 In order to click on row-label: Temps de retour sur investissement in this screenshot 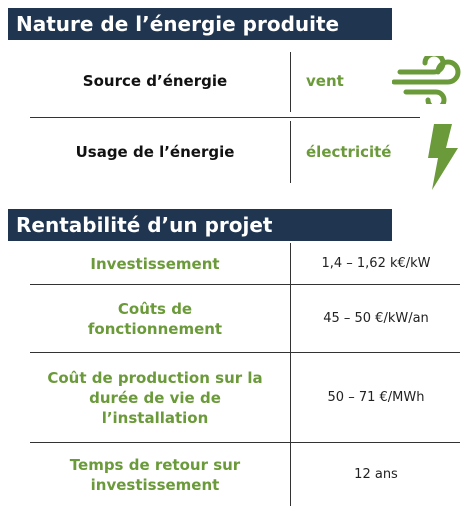, I will do `click(155, 474)`.